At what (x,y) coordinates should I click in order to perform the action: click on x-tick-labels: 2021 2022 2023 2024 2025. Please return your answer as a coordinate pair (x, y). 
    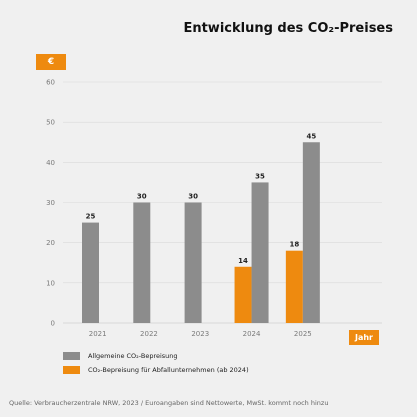
    Looking at the image, I should click on (200, 334).